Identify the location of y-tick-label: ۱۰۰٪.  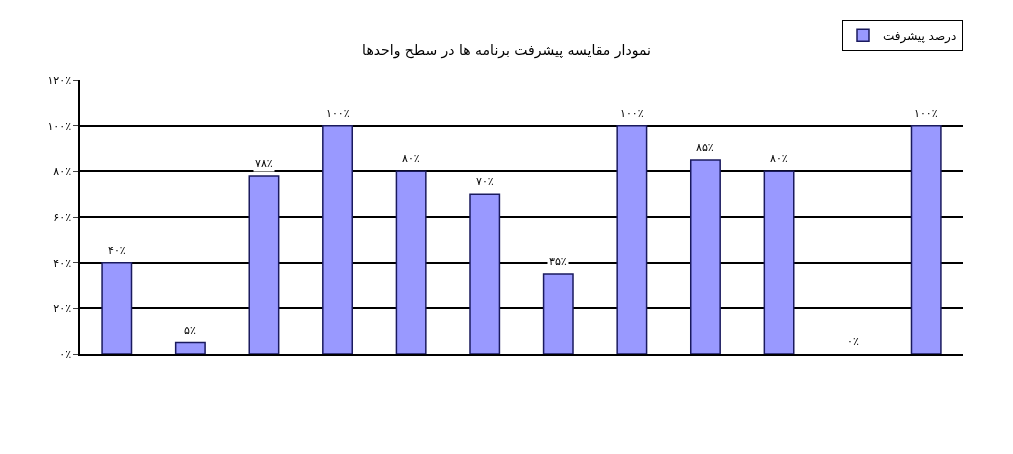
(59, 126).